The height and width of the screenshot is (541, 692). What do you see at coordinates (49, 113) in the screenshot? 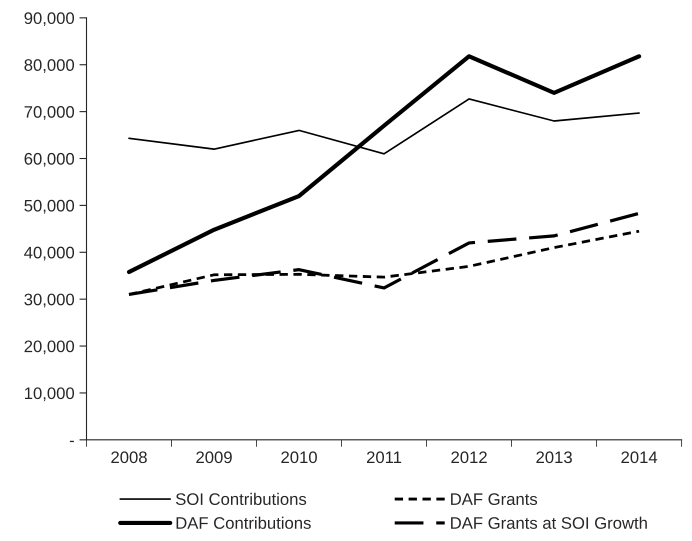
I see `y-tick-label: 70,000` at bounding box center [49, 113].